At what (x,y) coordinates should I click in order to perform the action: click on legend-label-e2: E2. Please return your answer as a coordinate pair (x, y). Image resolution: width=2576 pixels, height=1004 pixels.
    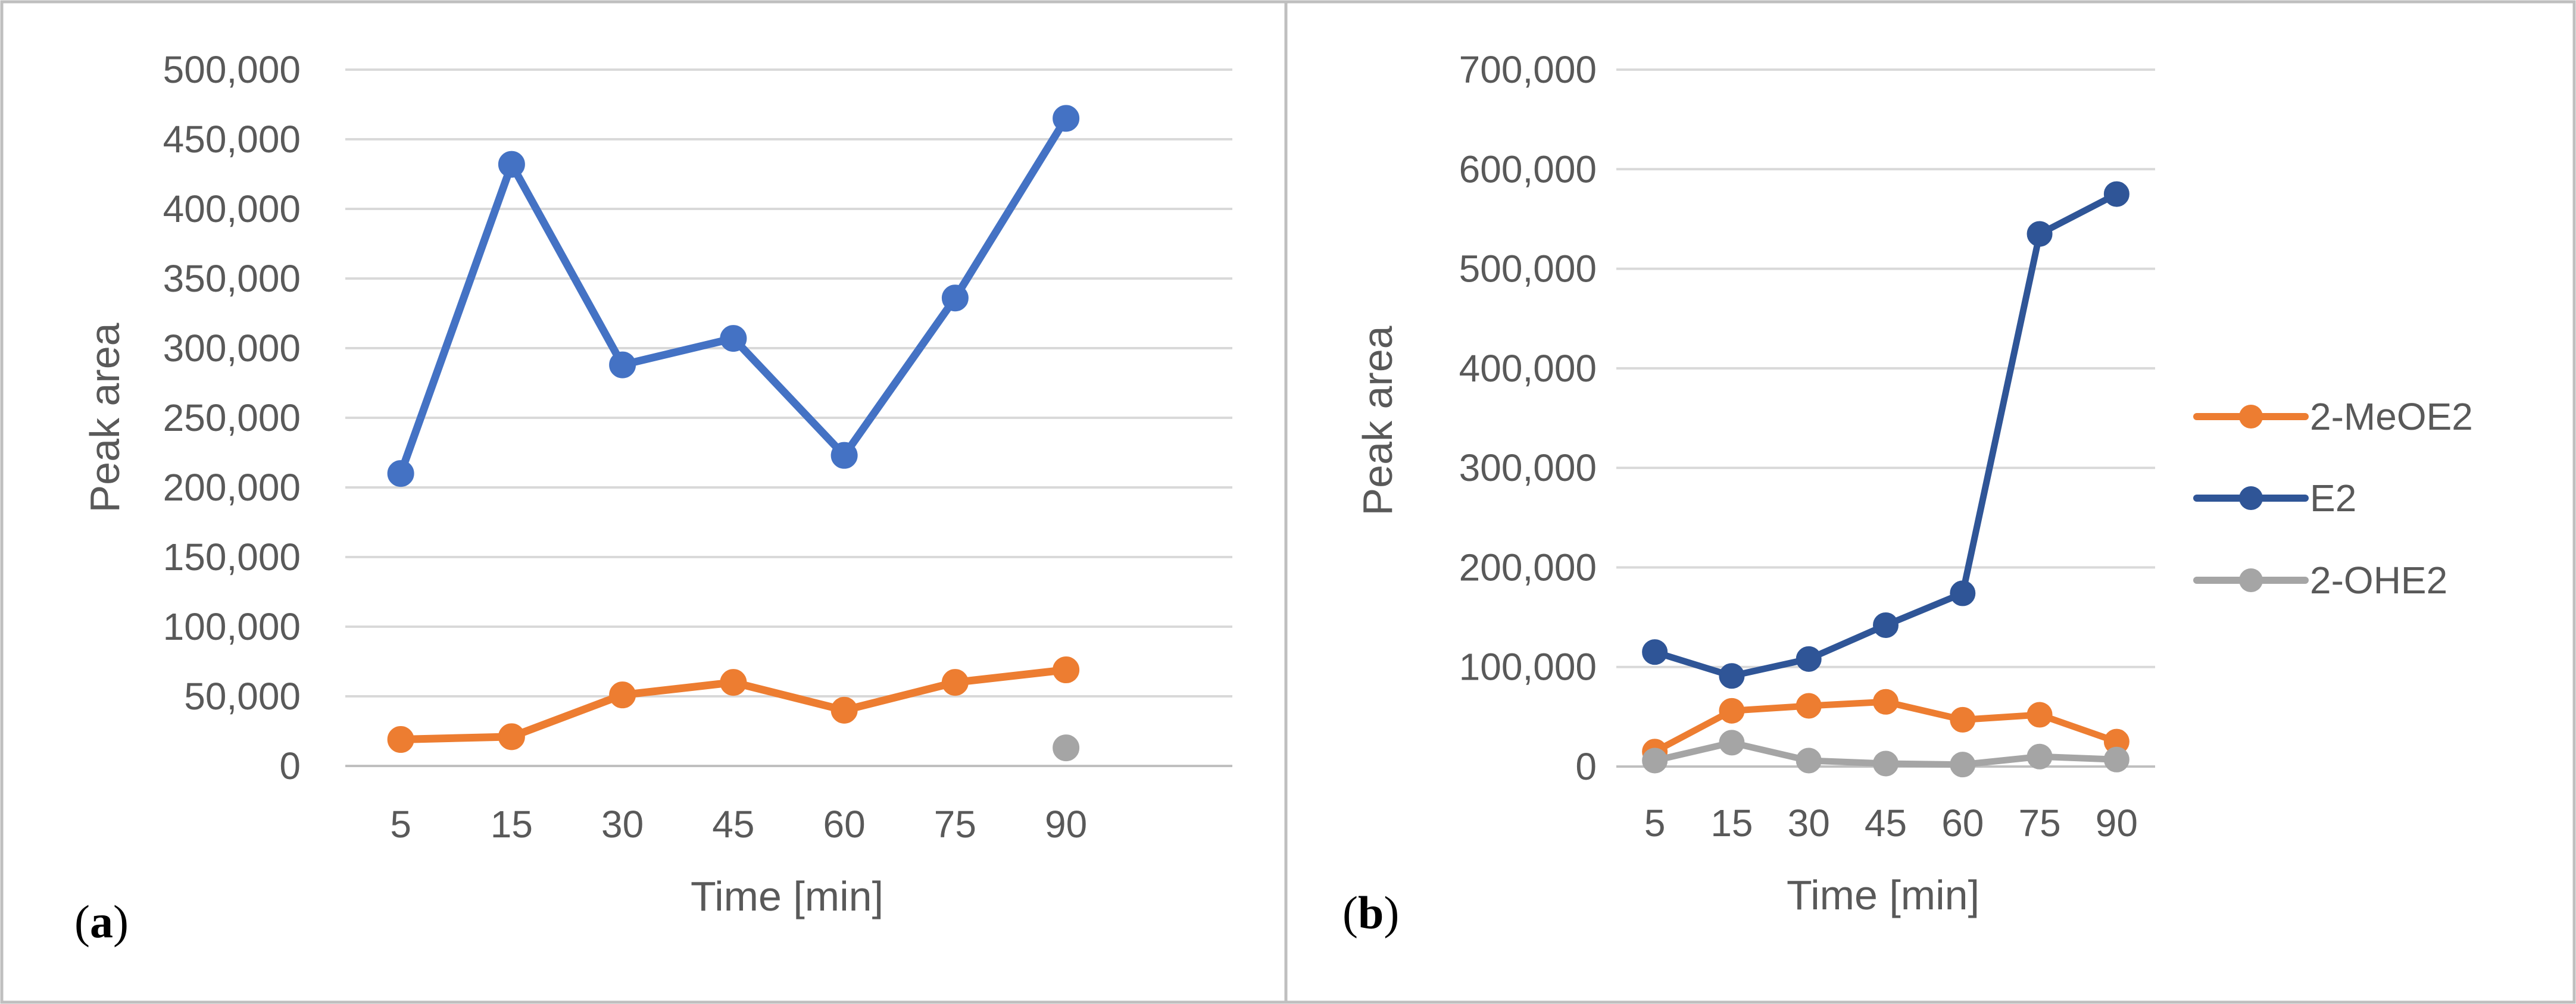
    Looking at the image, I should click on (2333, 498).